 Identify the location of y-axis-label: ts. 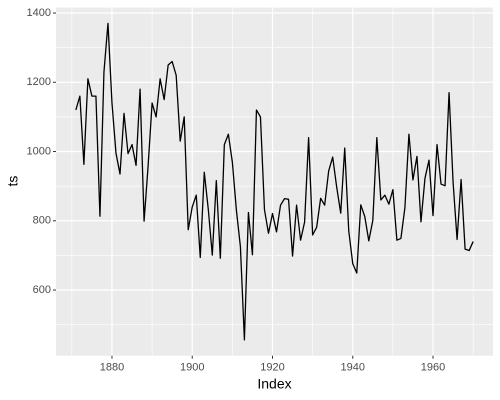
(13, 181).